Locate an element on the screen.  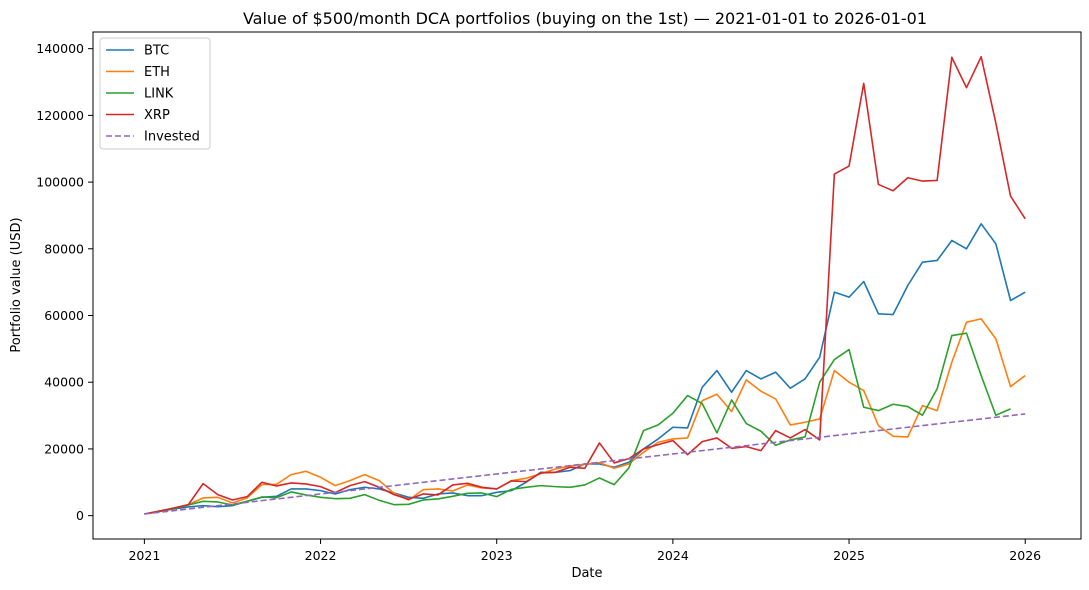
y-tick-label: 60000 is located at coordinates (64, 315).